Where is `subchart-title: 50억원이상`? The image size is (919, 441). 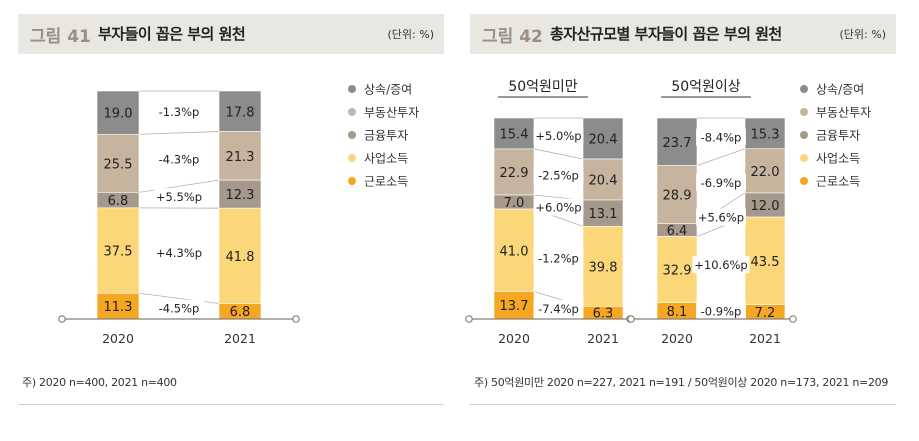 subchart-title: 50억원이상 is located at coordinates (705, 87).